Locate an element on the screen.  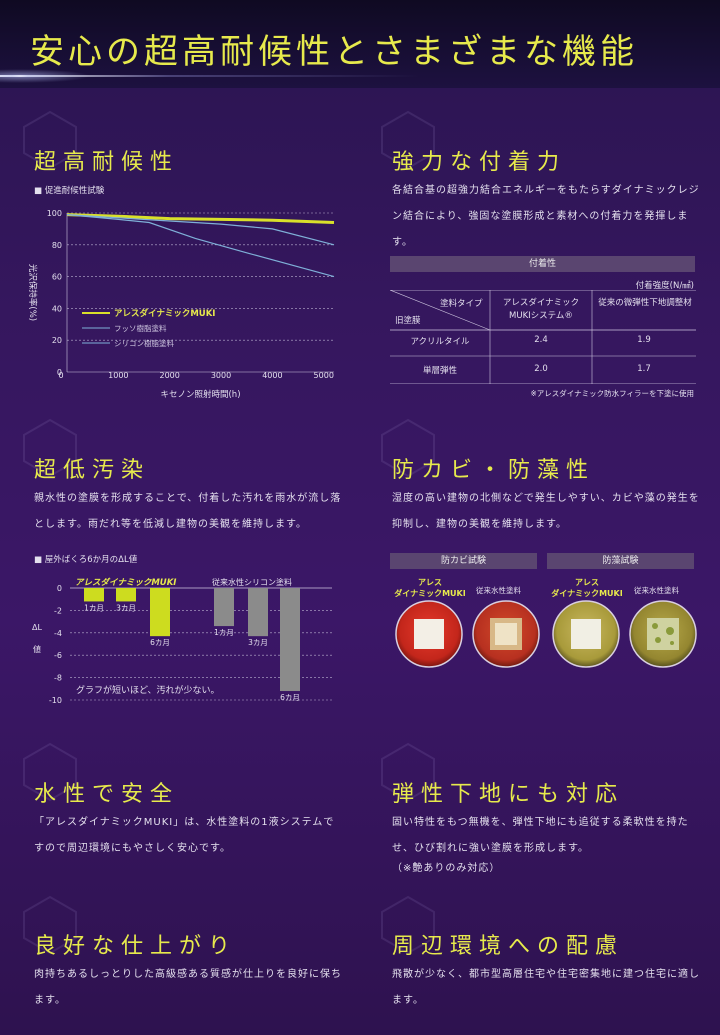
y-tick-label: 100 is located at coordinates (54, 213).